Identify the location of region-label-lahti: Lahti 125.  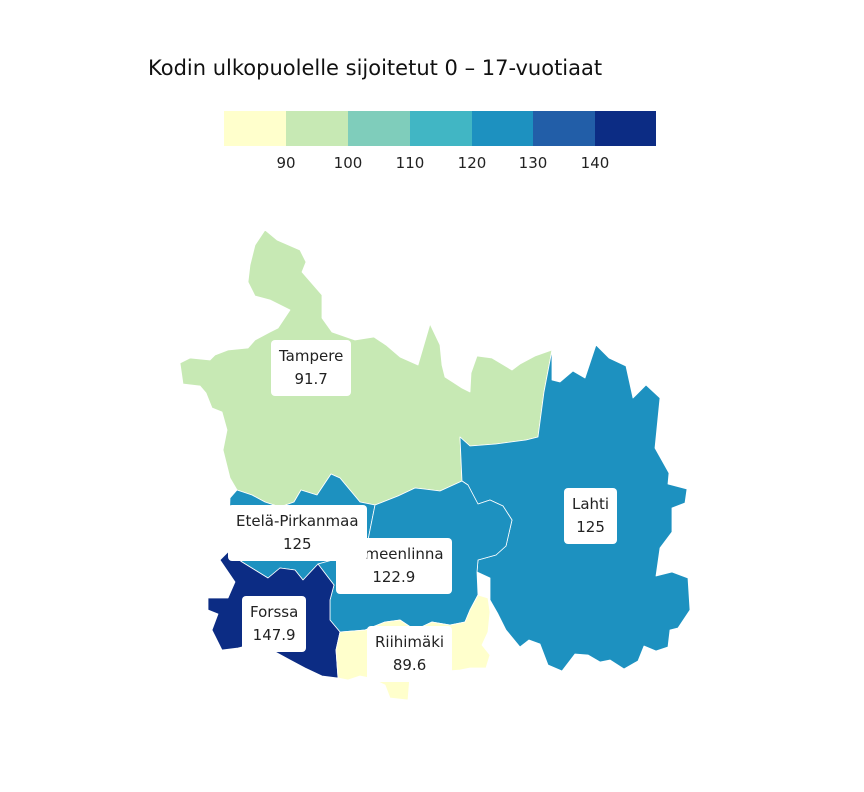
(591, 516).